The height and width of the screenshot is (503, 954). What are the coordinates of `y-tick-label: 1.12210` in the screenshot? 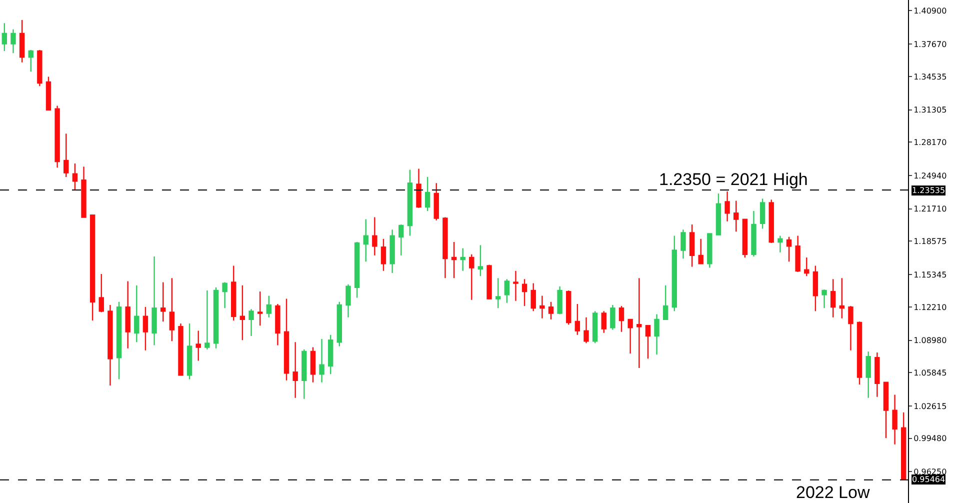 It's located at (930, 307).